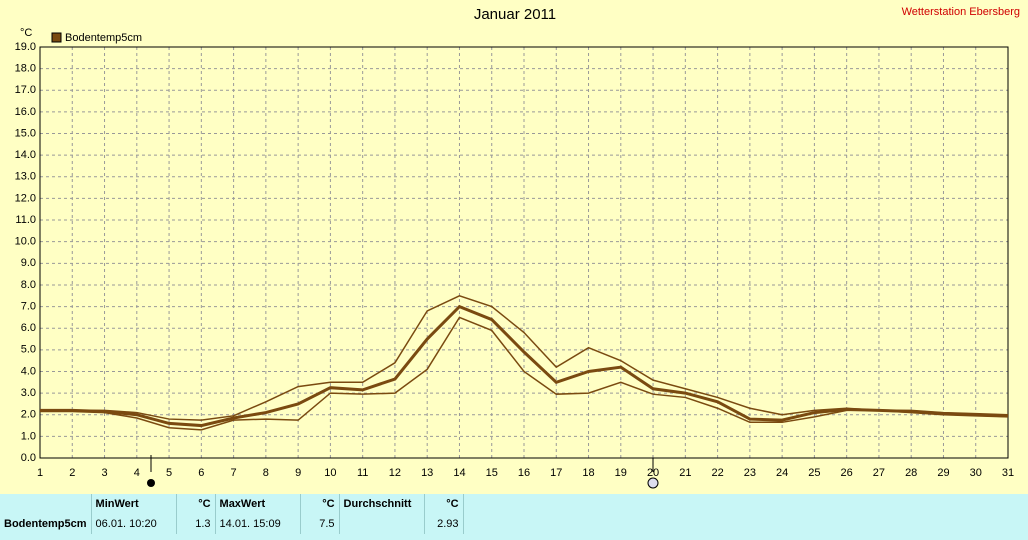 This screenshot has width=1028, height=540. What do you see at coordinates (750, 473) in the screenshot?
I see `x-tick-label: 23` at bounding box center [750, 473].